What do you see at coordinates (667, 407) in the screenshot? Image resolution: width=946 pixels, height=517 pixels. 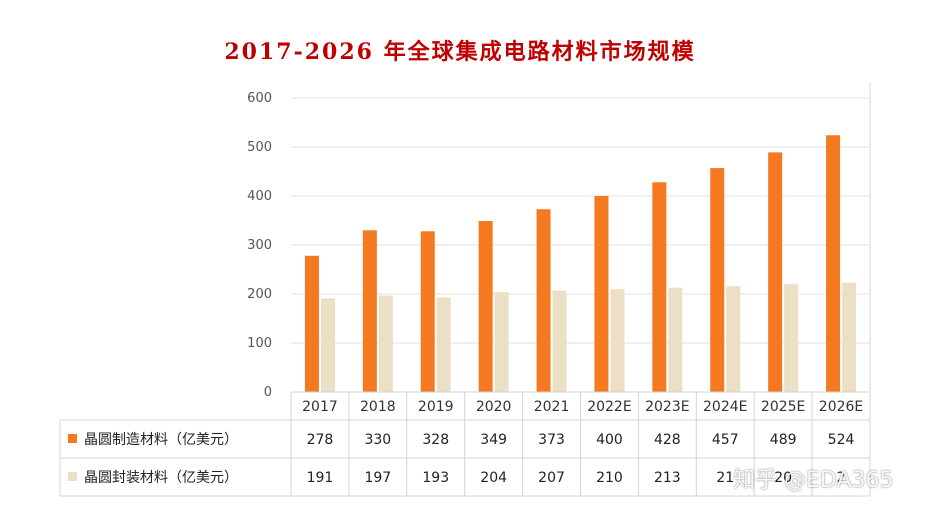 I see `x-tick-label: 2023E` at bounding box center [667, 407].